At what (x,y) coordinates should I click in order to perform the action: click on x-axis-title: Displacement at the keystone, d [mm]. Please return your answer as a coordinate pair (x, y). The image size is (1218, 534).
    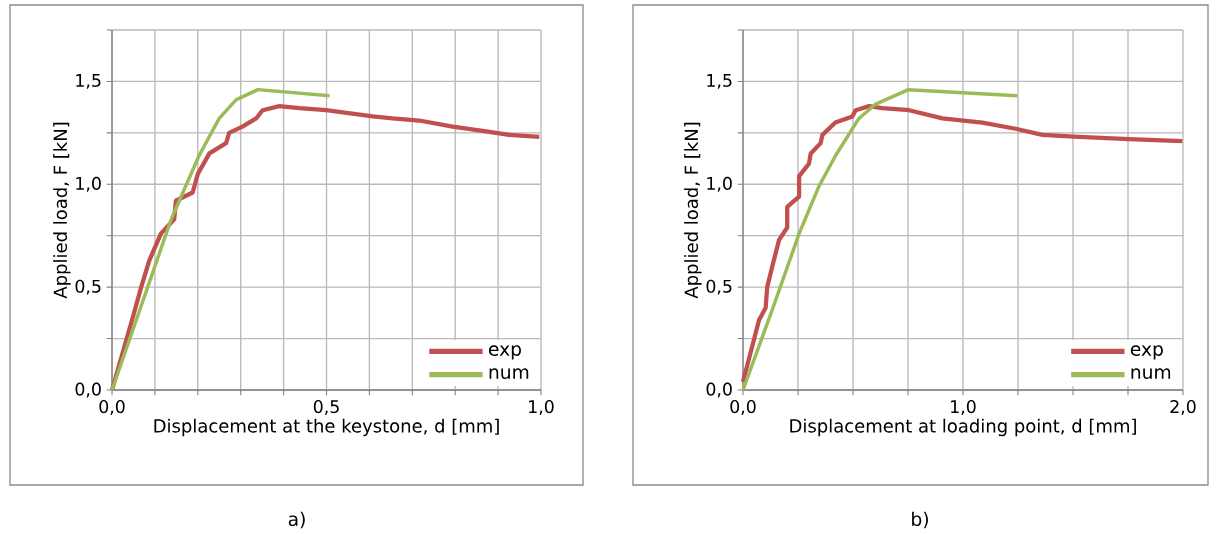
    Looking at the image, I should click on (326, 427).